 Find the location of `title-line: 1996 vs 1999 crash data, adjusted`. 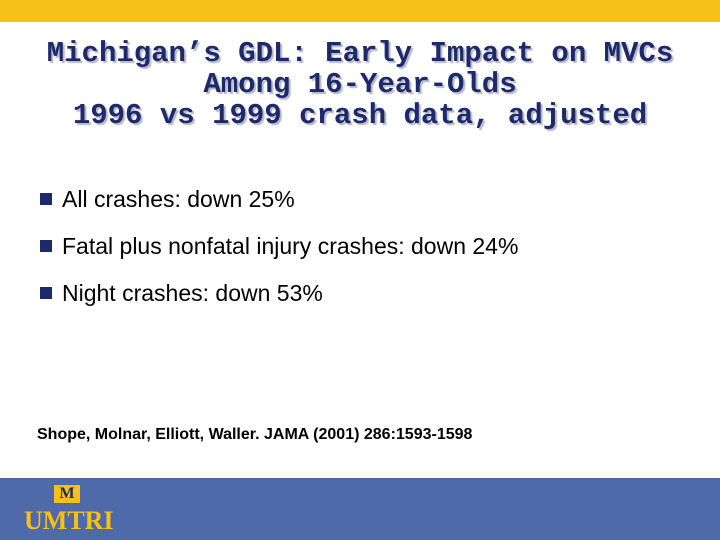

title-line: 1996 vs 1999 crash data, adjusted is located at coordinates (360, 115).